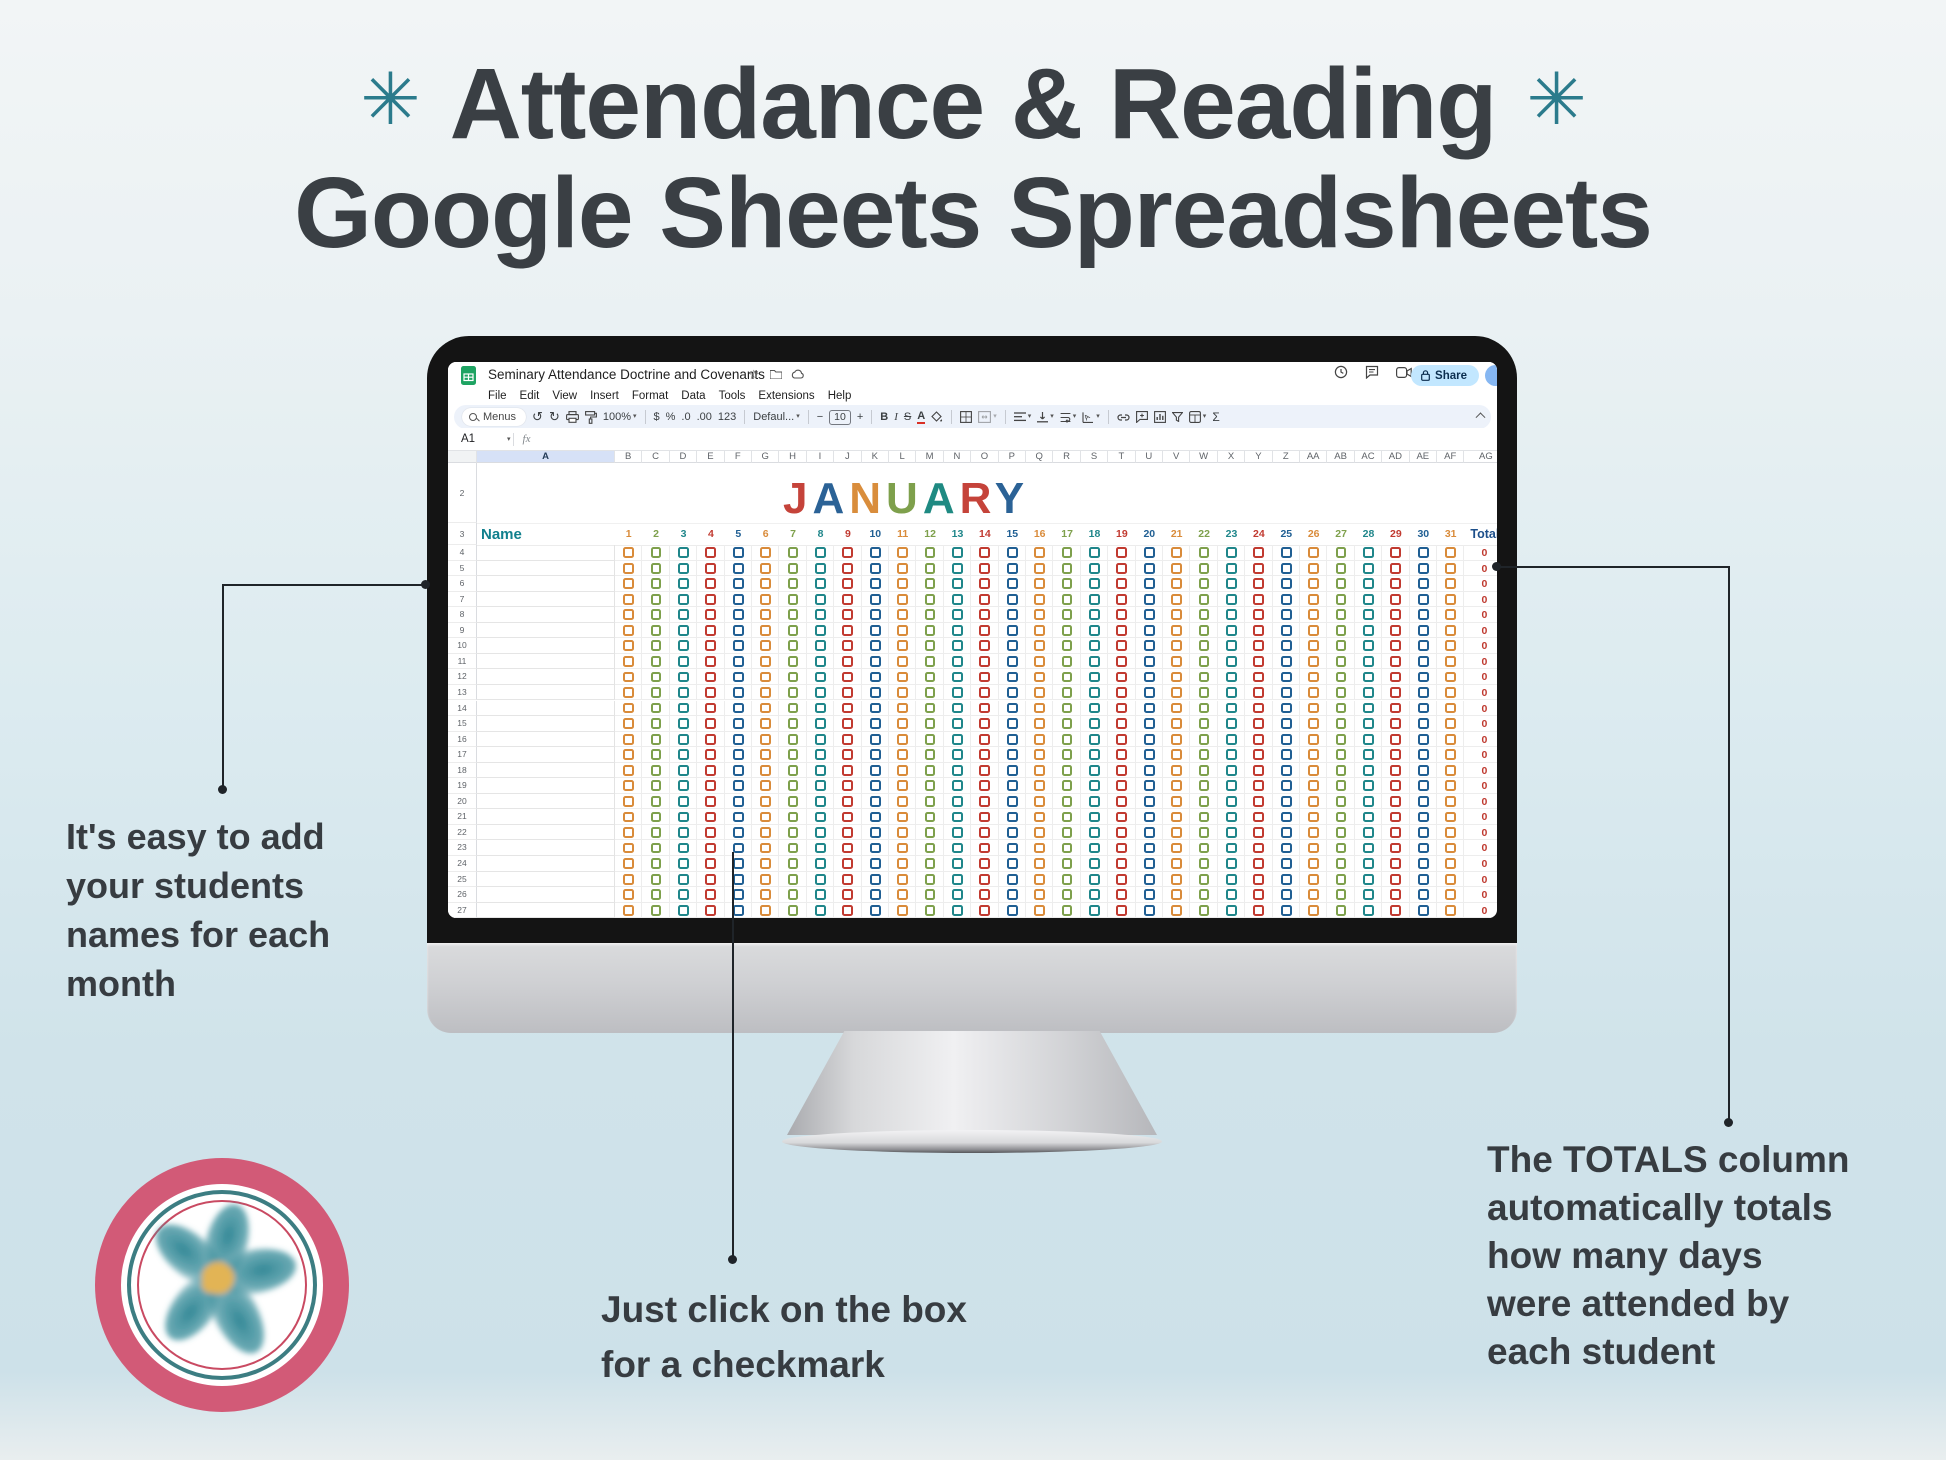 The height and width of the screenshot is (1460, 1946). I want to click on column-header-AB: AB, so click(1341, 456).